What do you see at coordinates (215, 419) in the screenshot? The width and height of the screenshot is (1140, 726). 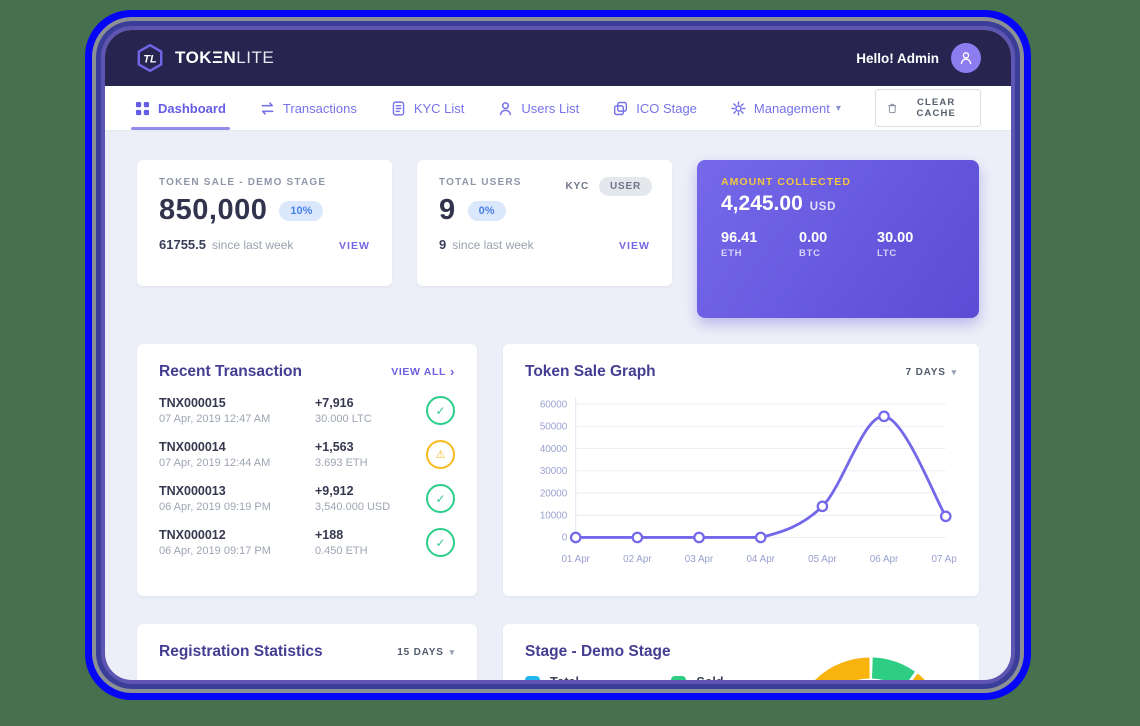 I see `tx-date: 07 Apr, 2019 12:47 AM` at bounding box center [215, 419].